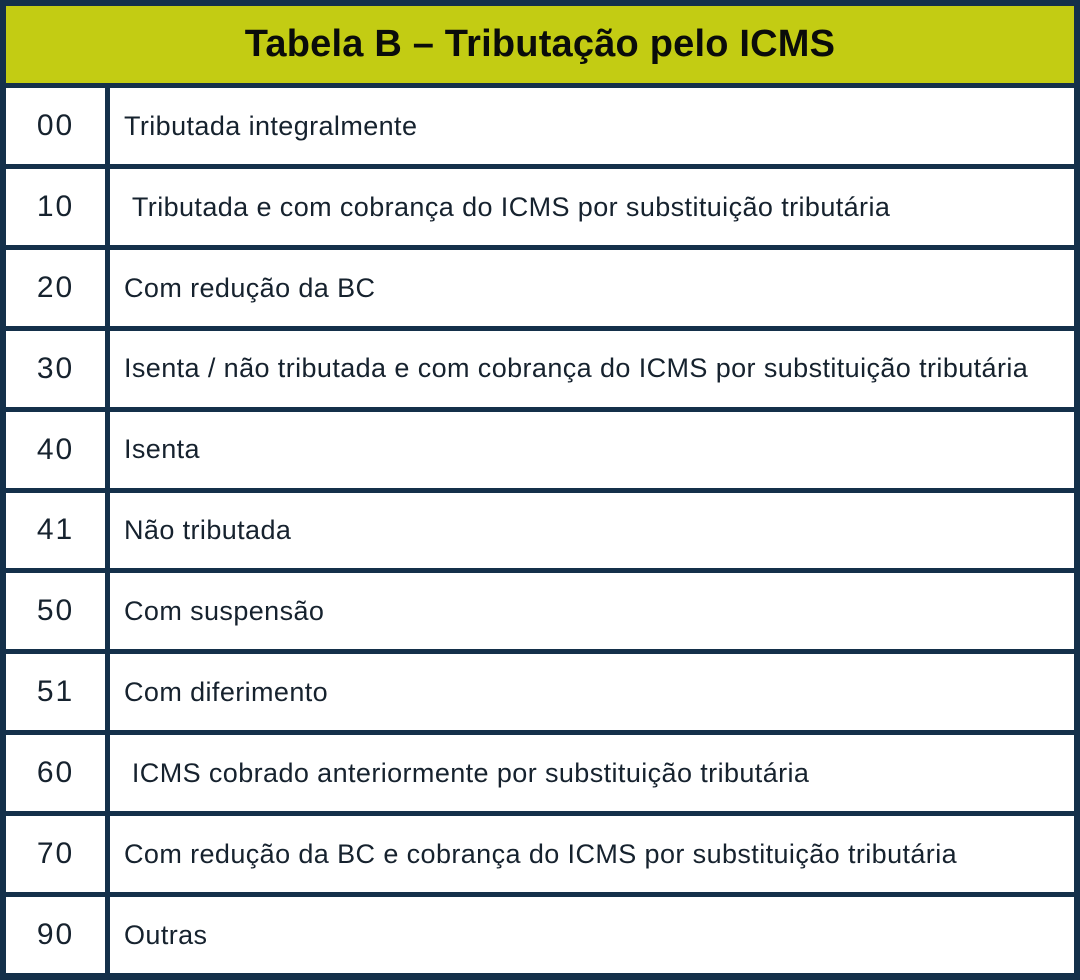 This screenshot has height=980, width=1080. I want to click on cst-description-cell: Tributada integralmente, so click(592, 126).